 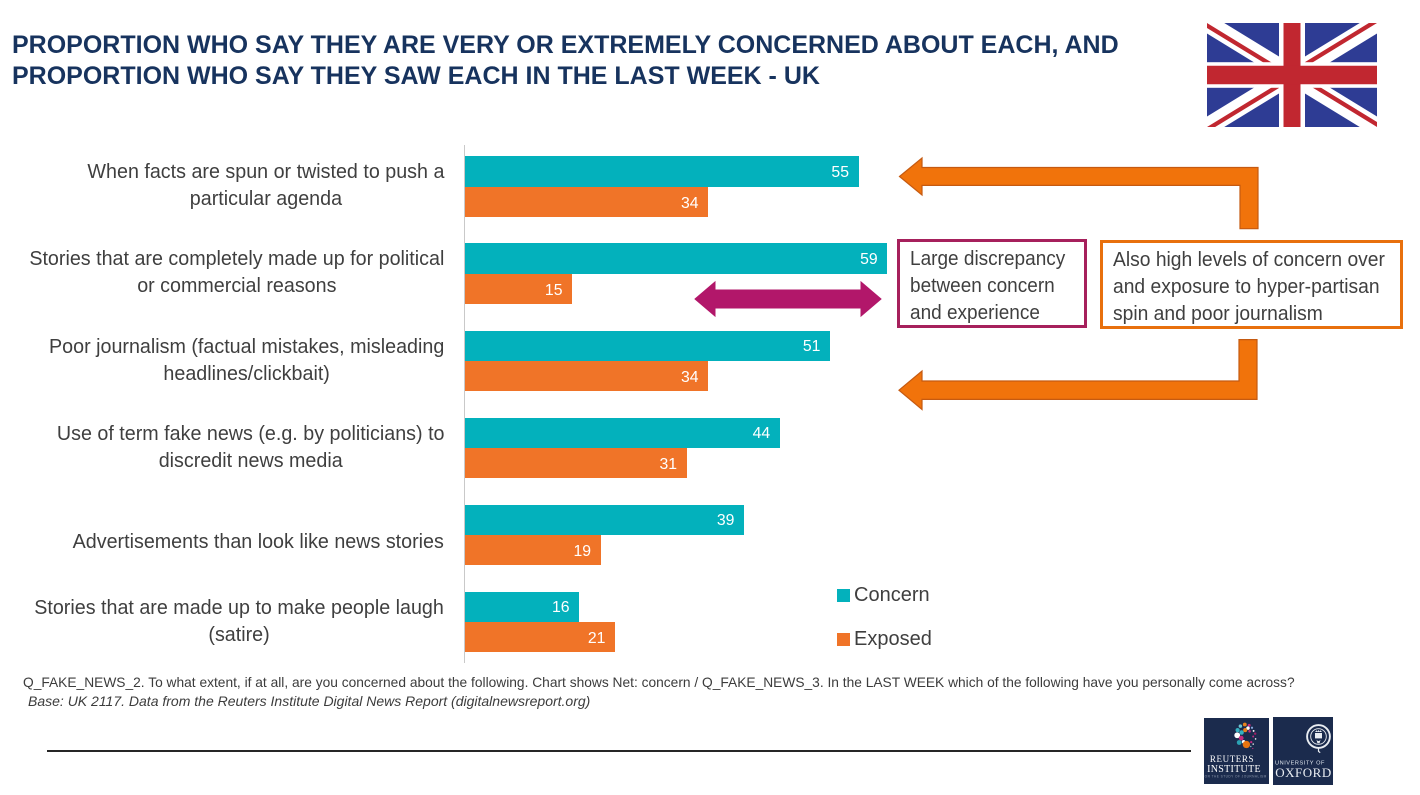 What do you see at coordinates (1234, 769) in the screenshot?
I see `svg-text: INSTITUTE` at bounding box center [1234, 769].